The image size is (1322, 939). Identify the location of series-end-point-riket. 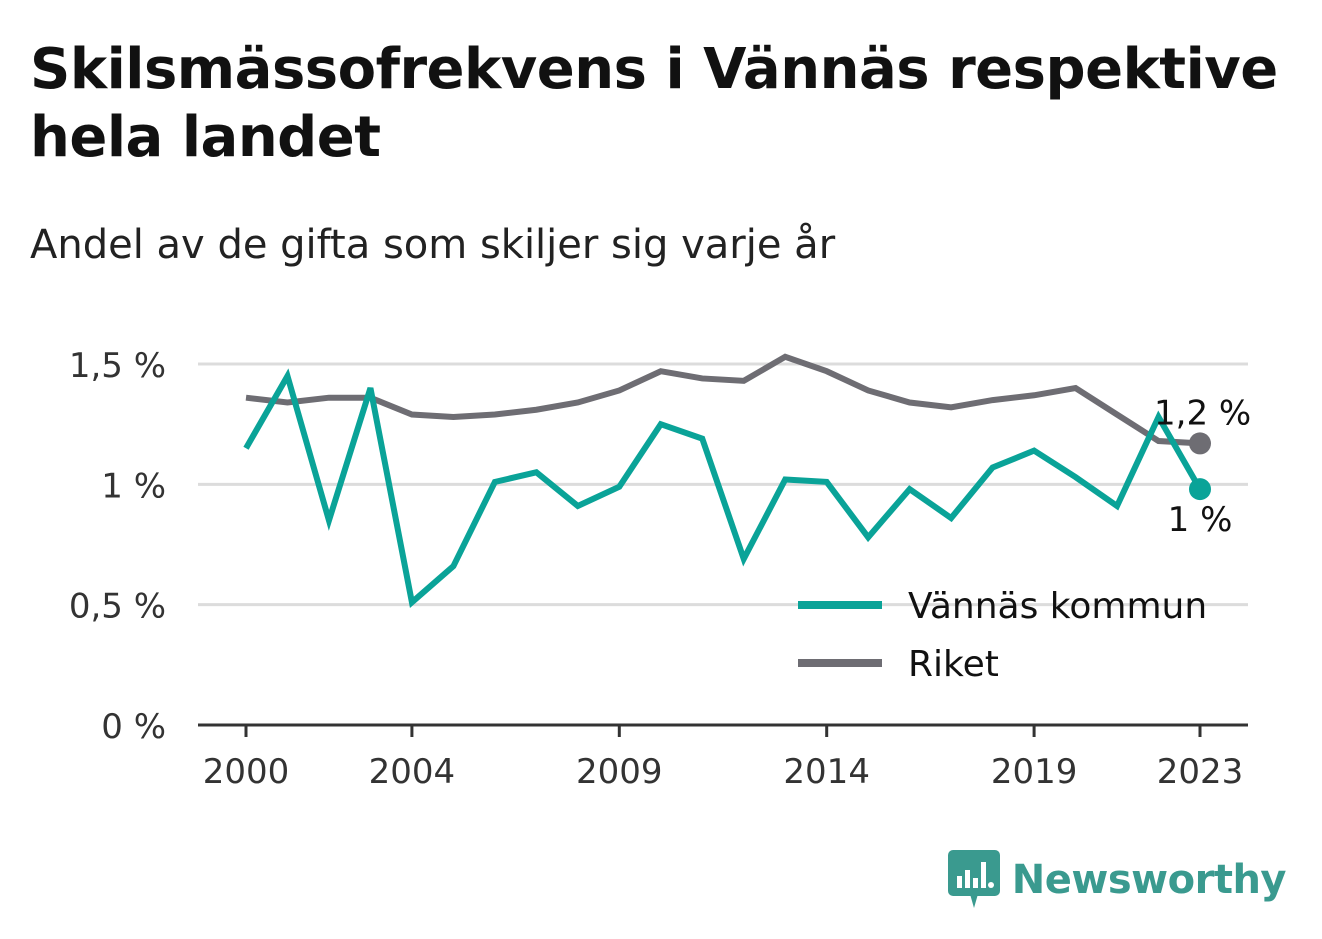
(1200, 443).